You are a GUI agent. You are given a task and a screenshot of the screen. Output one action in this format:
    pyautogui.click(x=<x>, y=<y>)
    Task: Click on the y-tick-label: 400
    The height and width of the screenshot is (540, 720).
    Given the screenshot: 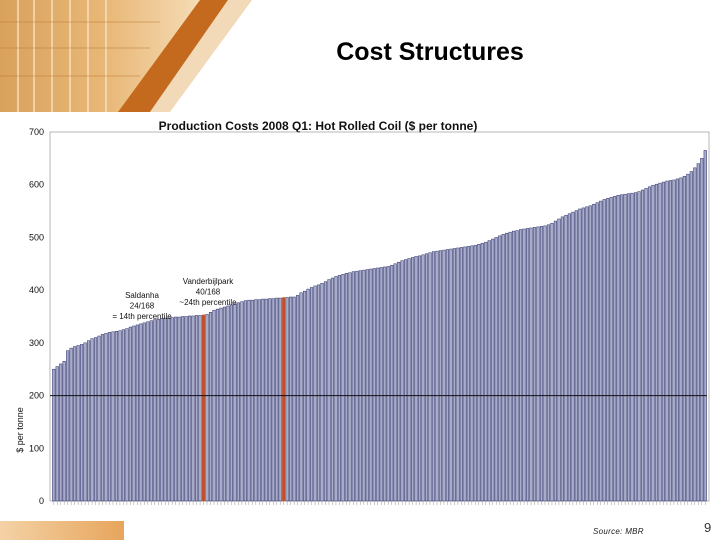 What is the action you would take?
    pyautogui.click(x=36, y=290)
    